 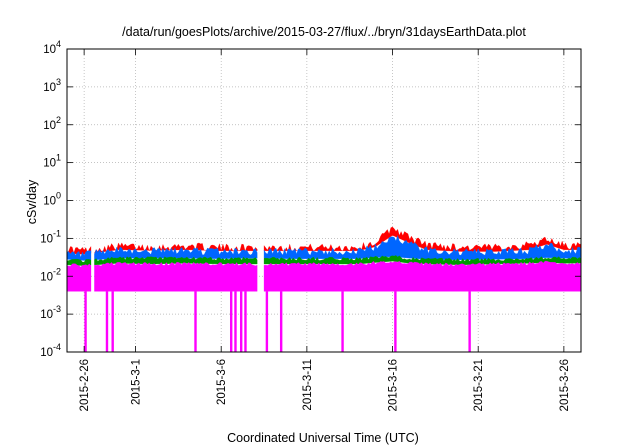 What do you see at coordinates (52, 123) in the screenshot?
I see `y-tick-label: 10²` at bounding box center [52, 123].